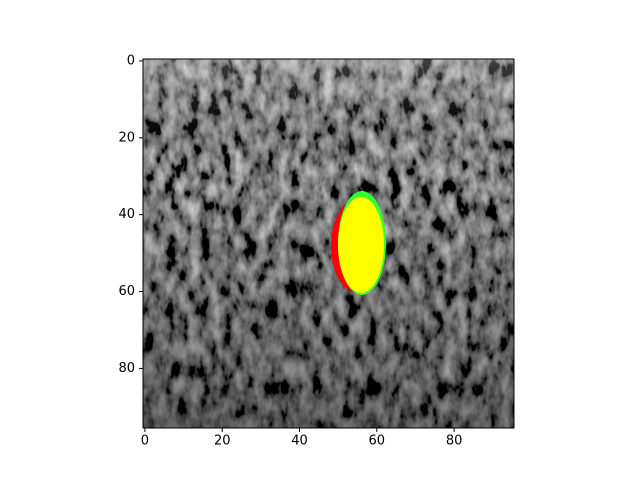 This screenshot has width=640, height=480. Describe the element at coordinates (299, 441) in the screenshot. I see `x-tick-label: 40` at that location.